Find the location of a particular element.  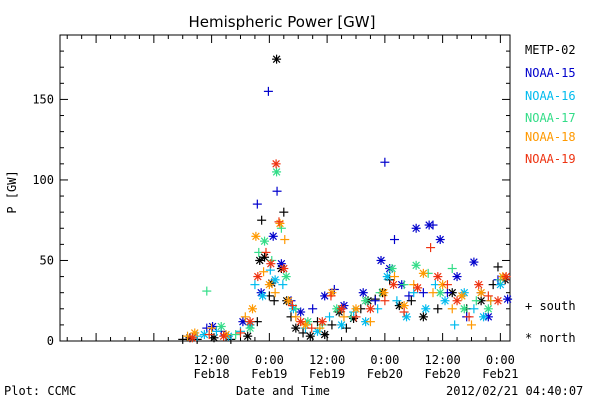

y-tick-label: 100 is located at coordinates (43, 180).